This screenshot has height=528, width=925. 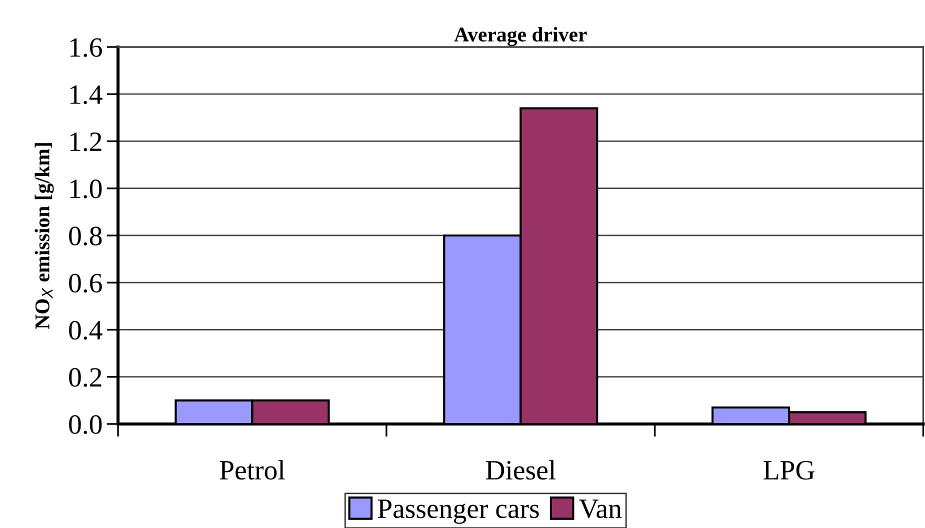 What do you see at coordinates (86, 48) in the screenshot?
I see `y-tick-label: 1.6` at bounding box center [86, 48].